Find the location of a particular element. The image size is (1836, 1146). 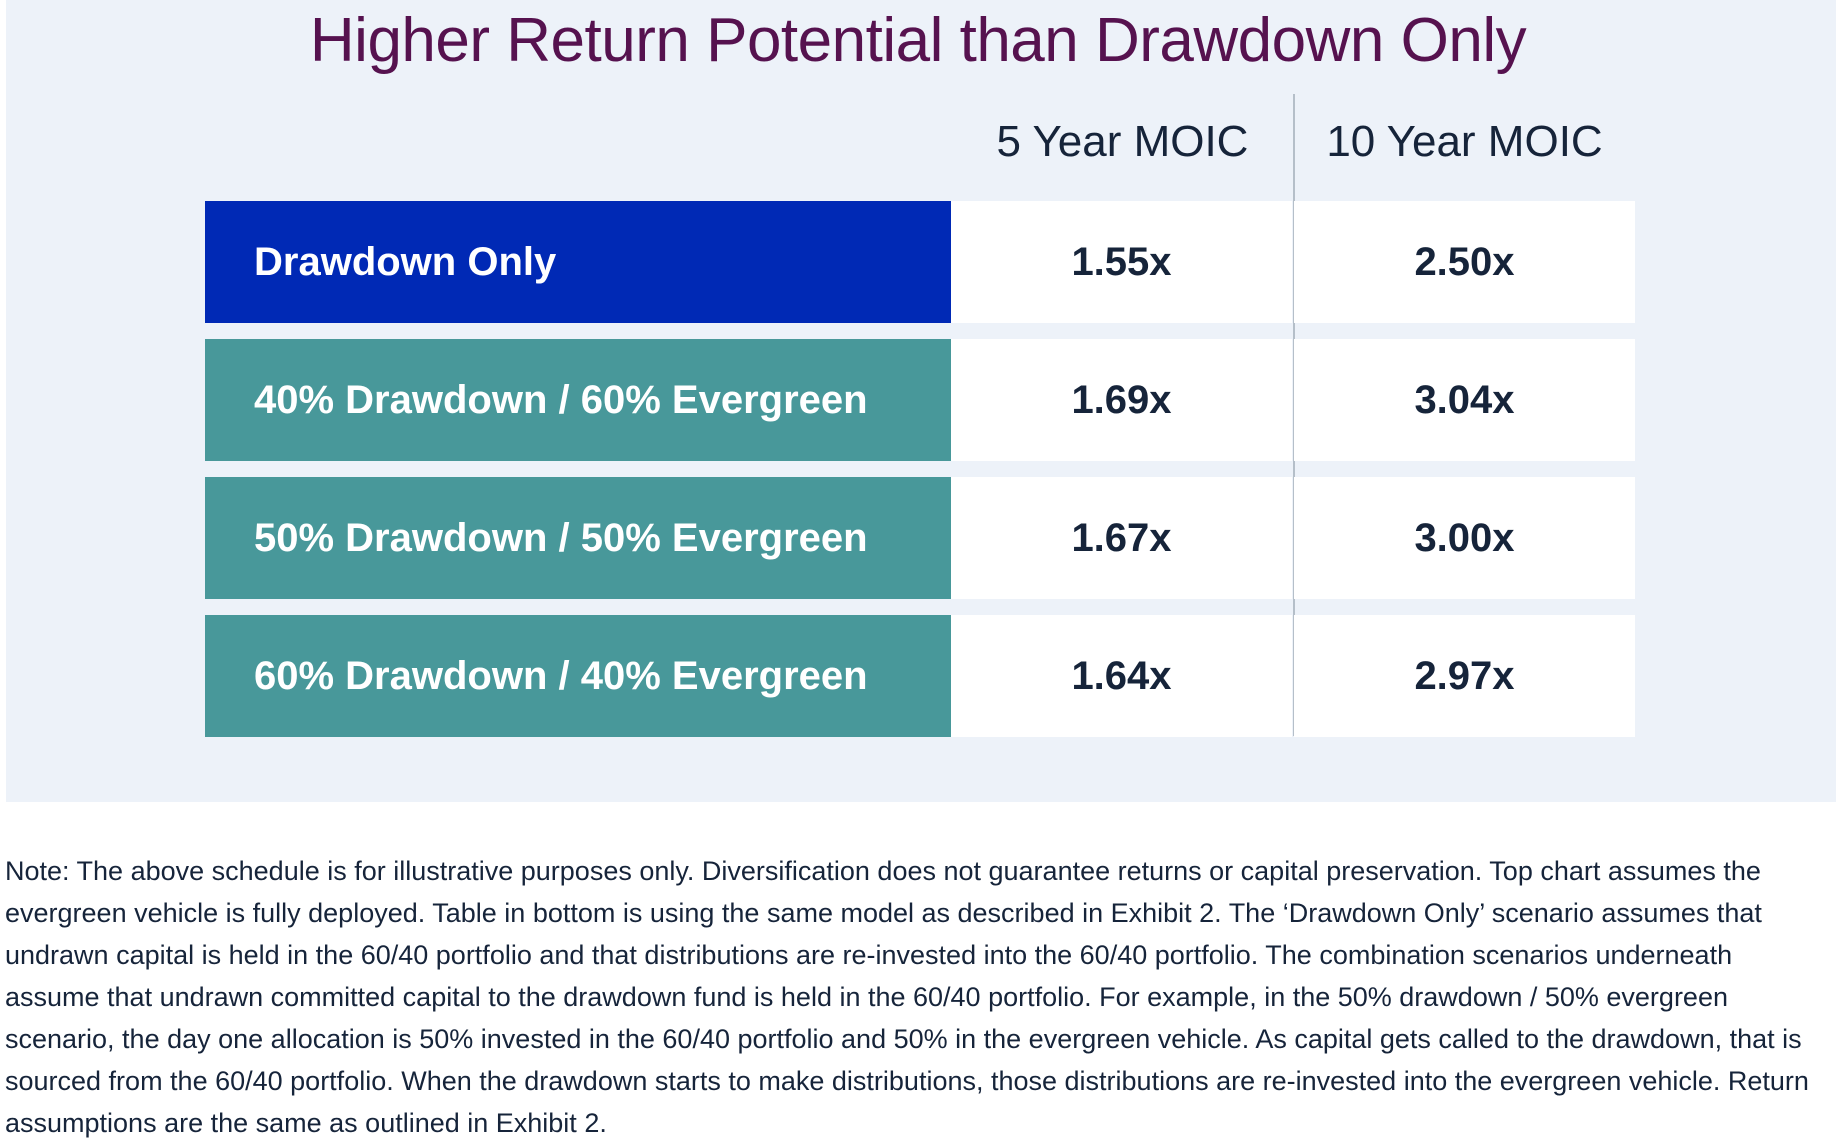

row-label-drawdown-only: Drawdown Only is located at coordinates (578, 262).